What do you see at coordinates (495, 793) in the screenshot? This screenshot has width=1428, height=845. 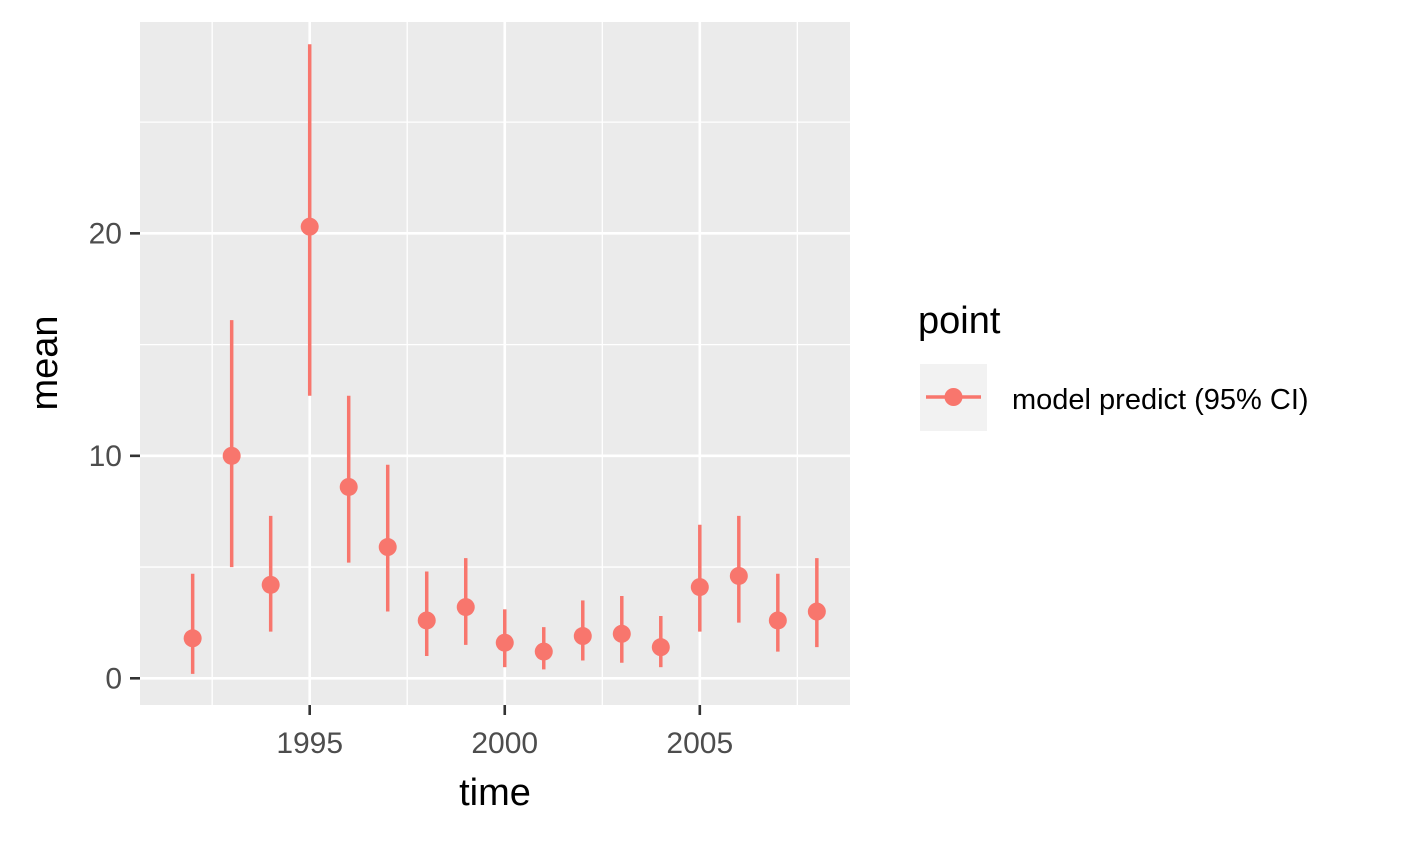 I see `x-axis-title: time` at bounding box center [495, 793].